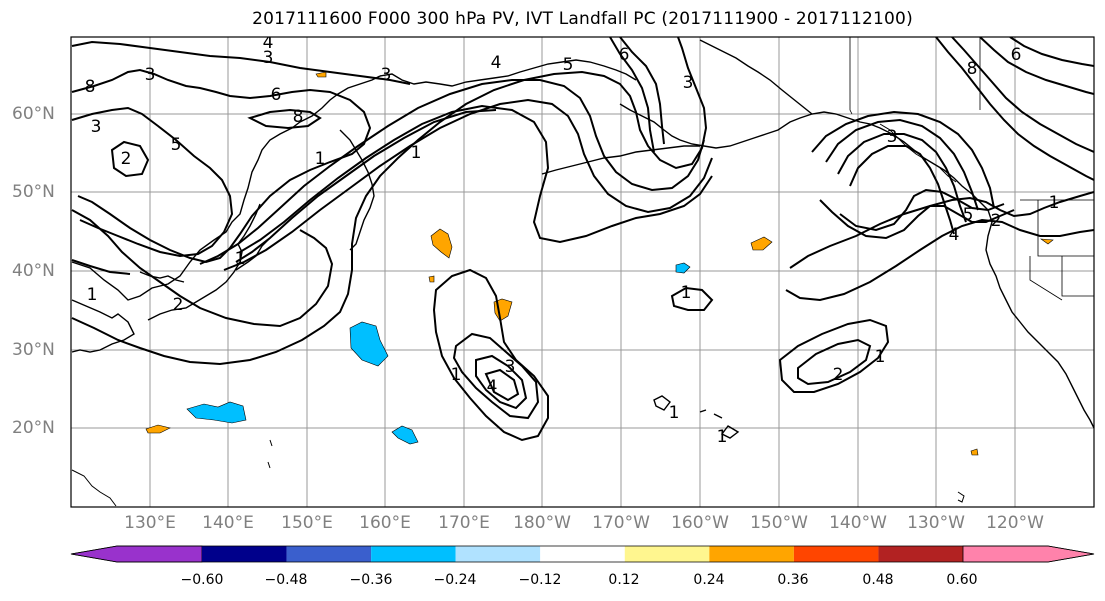 The width and height of the screenshot is (1105, 601). What do you see at coordinates (33, 192) in the screenshot?
I see `lat-label-50n: 50°N` at bounding box center [33, 192].